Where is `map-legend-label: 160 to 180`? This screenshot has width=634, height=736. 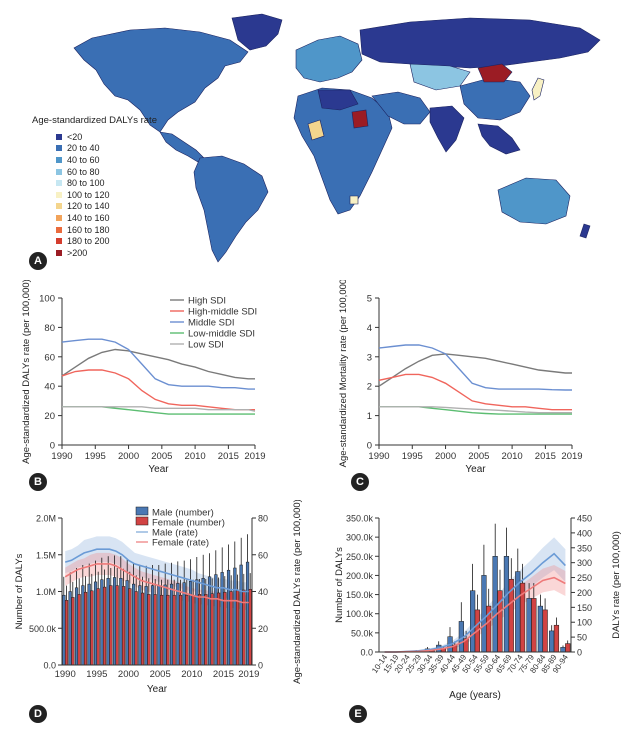 map-legend-label: 160 to 180 is located at coordinates (88, 230).